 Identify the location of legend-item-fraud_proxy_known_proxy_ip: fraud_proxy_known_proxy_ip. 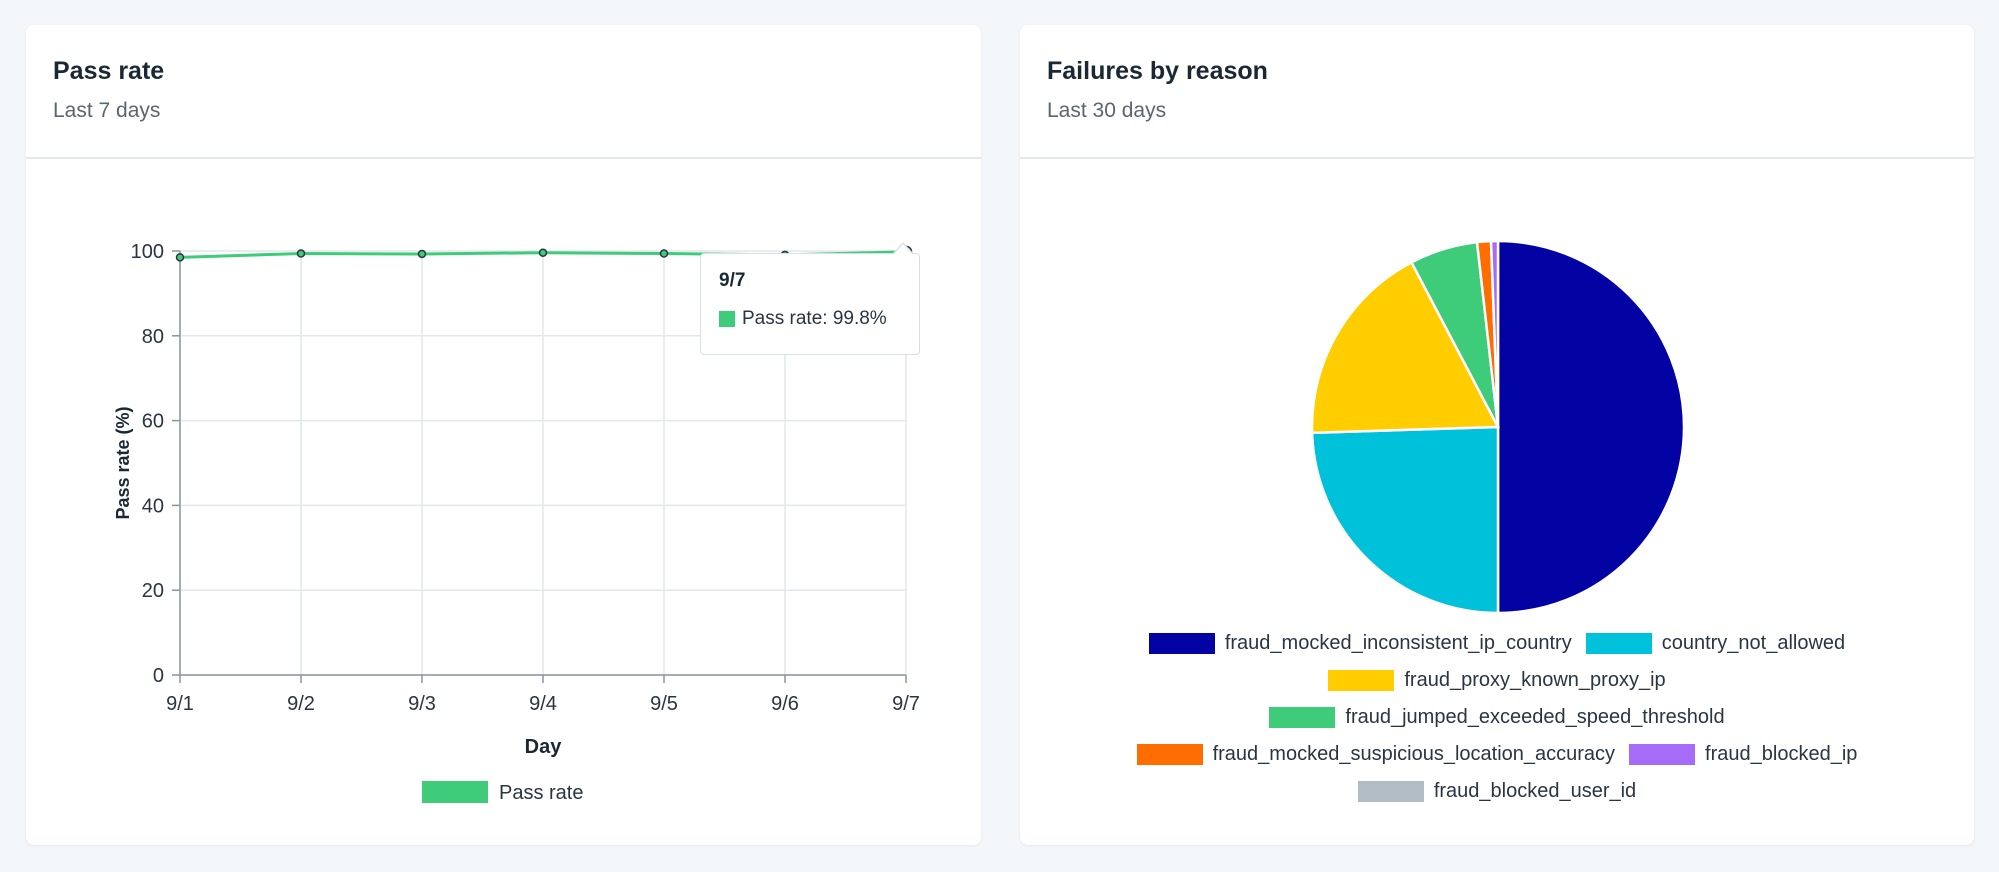
(1497, 680).